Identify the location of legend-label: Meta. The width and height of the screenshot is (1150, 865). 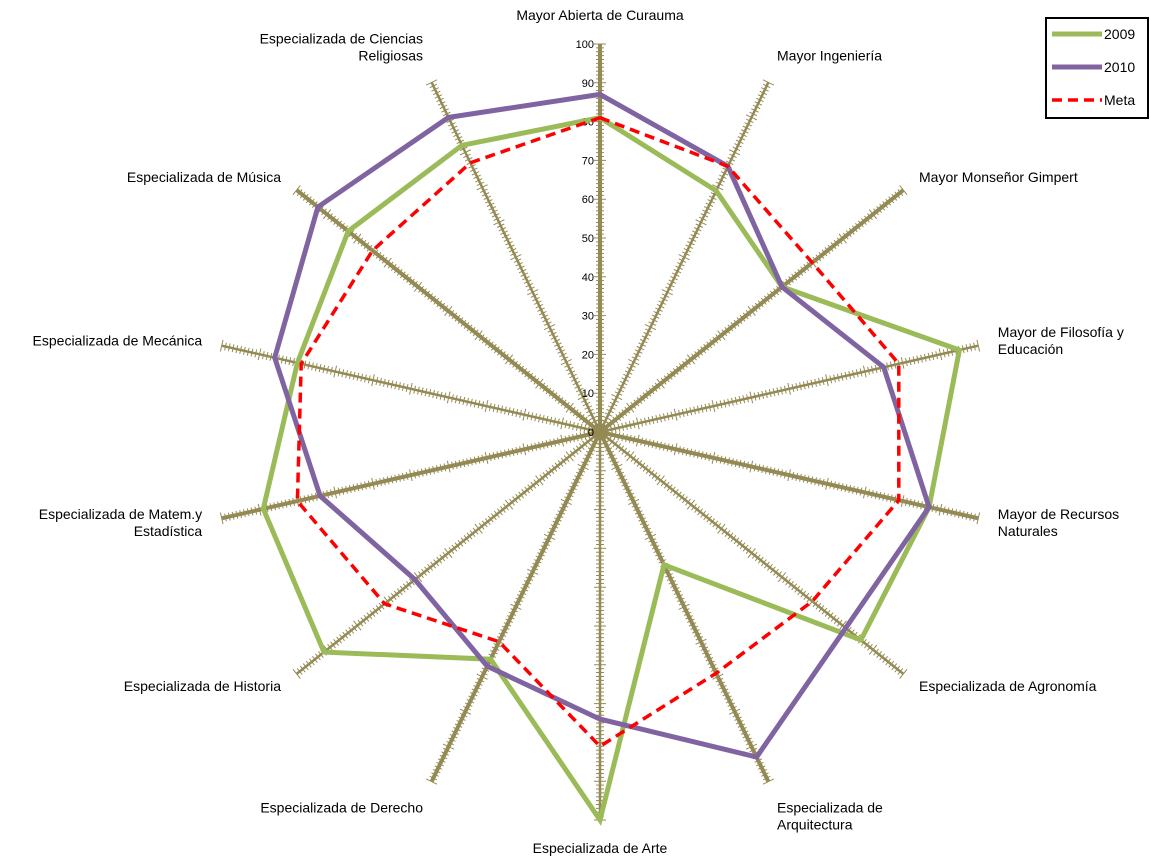
(1119, 100).